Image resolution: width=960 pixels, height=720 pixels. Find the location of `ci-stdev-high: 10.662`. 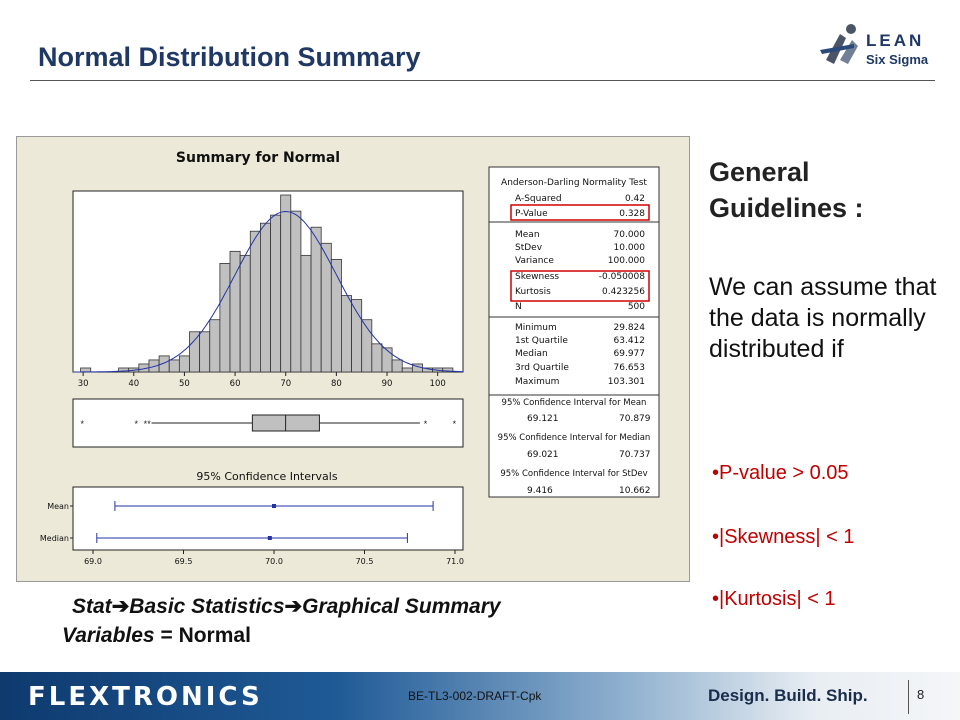

ci-stdev-high: 10.662 is located at coordinates (635, 491).